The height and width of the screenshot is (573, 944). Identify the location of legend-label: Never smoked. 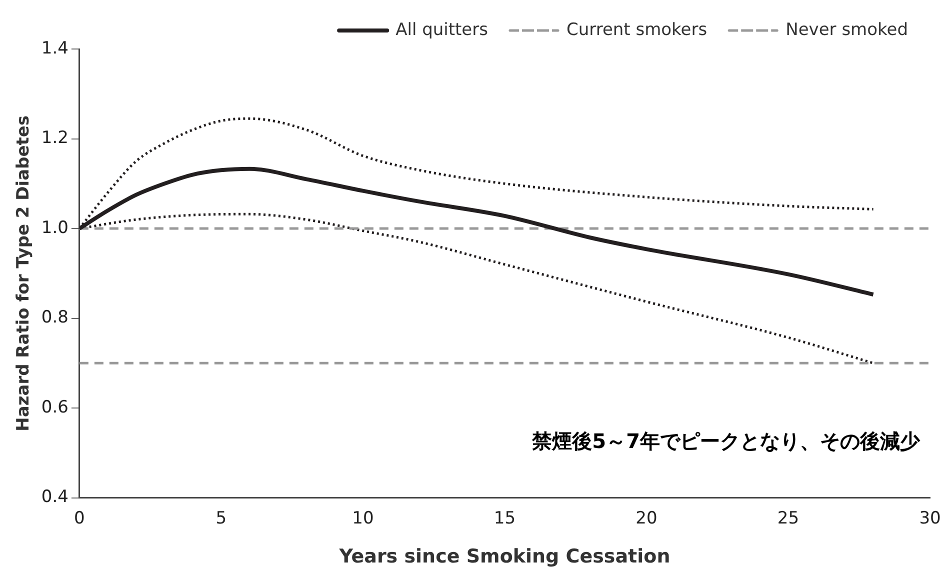
(847, 30).